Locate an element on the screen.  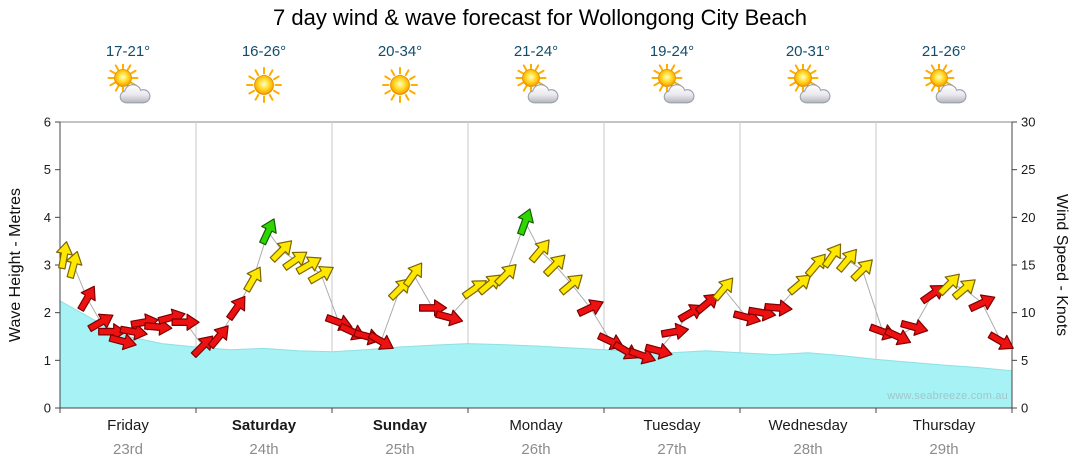
day-header: 17-21° is located at coordinates (128, 75).